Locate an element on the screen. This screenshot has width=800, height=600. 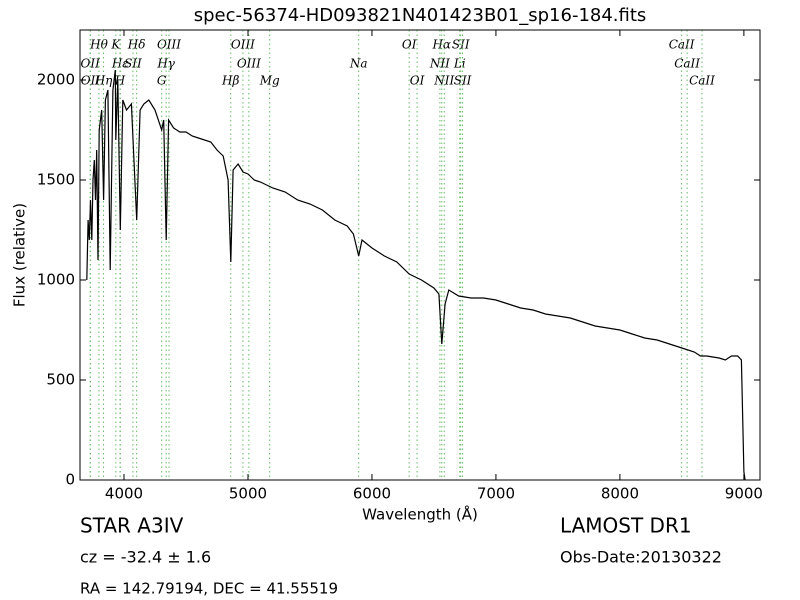
spectral-line-label: Li is located at coordinates (459, 64).